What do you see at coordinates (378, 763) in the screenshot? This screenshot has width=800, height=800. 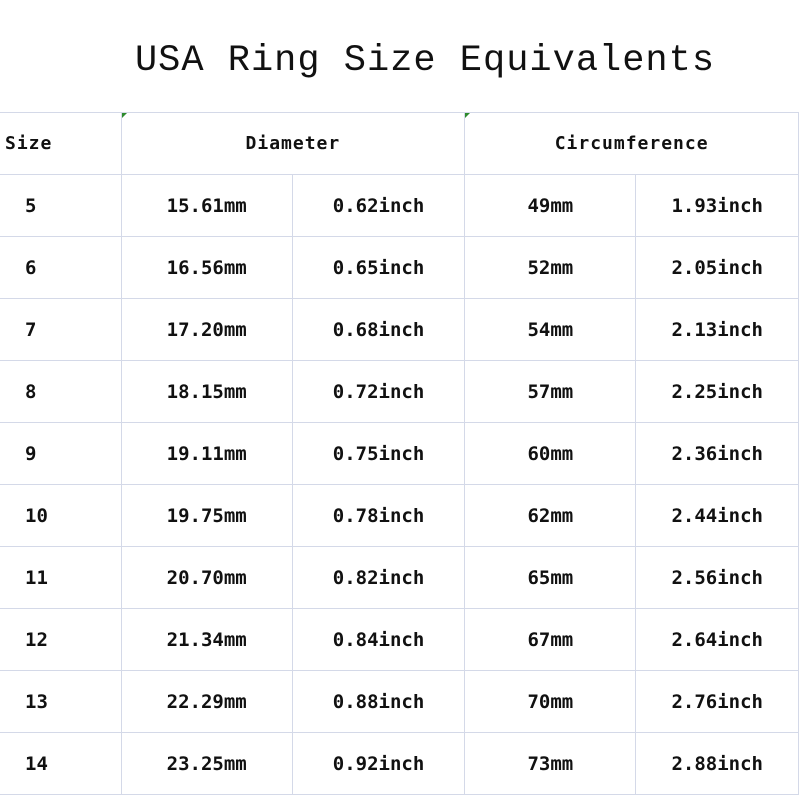 I see `diameter-inch-cell: 0.92inch` at bounding box center [378, 763].